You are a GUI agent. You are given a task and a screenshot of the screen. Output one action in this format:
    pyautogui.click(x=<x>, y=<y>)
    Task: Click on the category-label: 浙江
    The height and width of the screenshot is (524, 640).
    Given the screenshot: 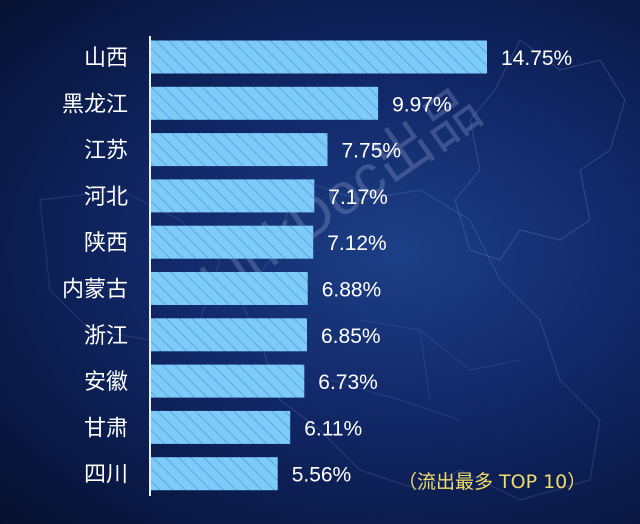 What is the action you would take?
    pyautogui.click(x=106, y=336)
    